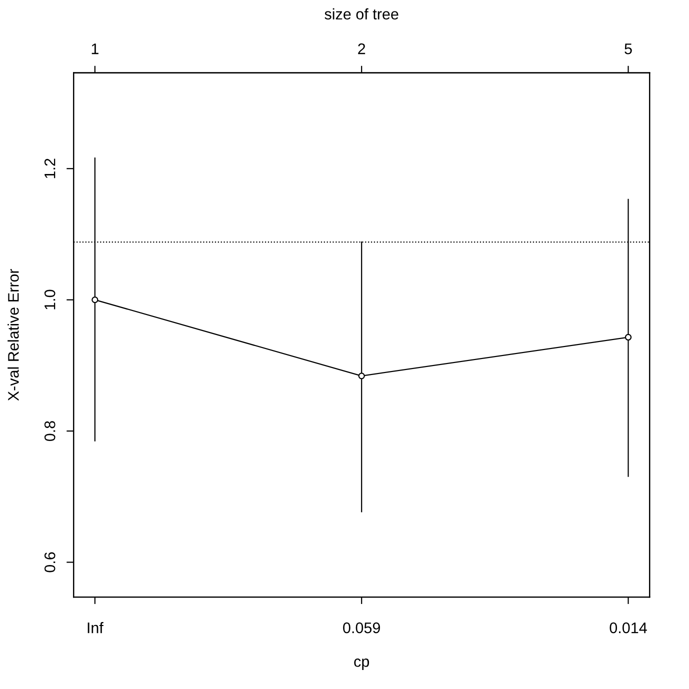 The width and height of the screenshot is (689, 689). Describe the element at coordinates (50, 168) in the screenshot. I see `y-tick-label: 1.2` at that location.